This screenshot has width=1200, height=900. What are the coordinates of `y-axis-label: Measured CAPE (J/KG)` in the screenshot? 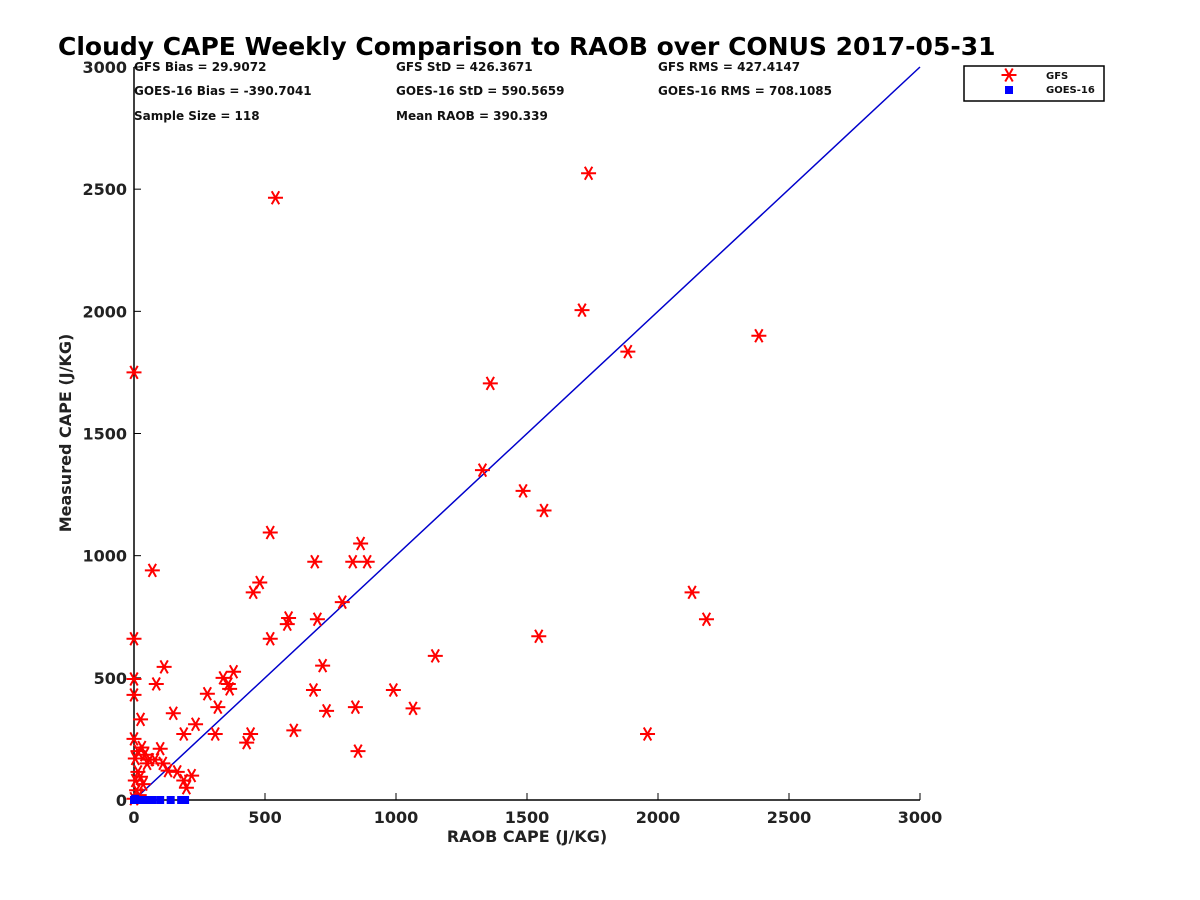 It's located at (65, 433).